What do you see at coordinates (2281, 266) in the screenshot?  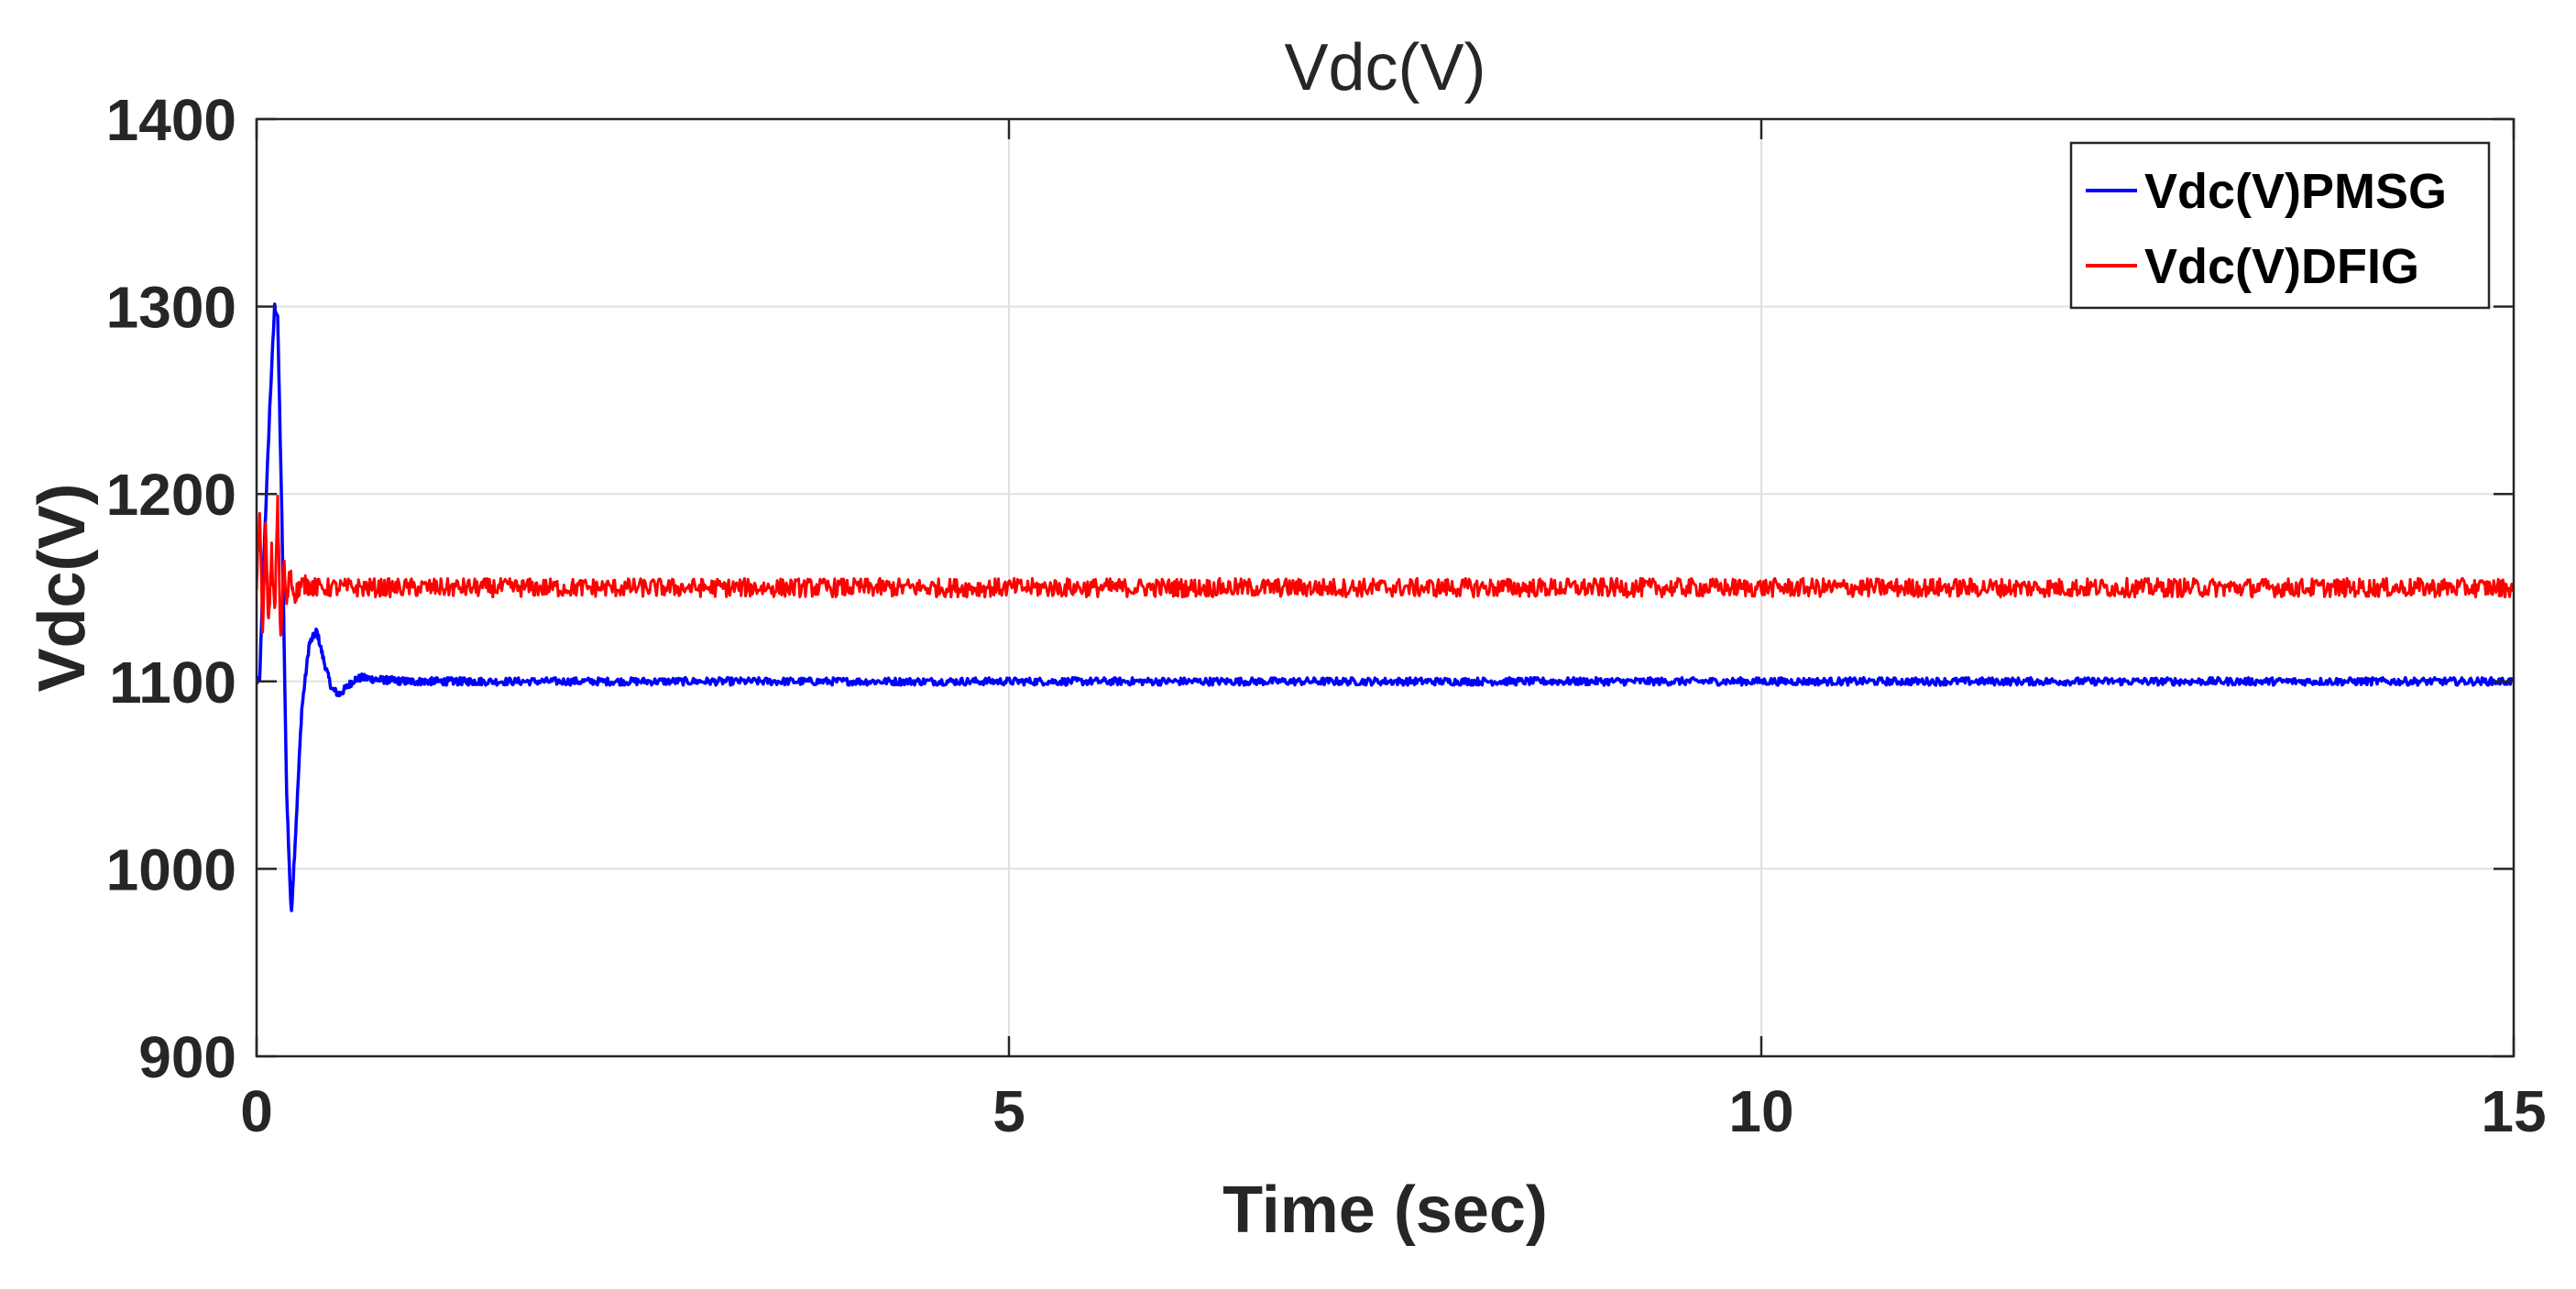 I see `legend-entry-label: Vdc(V)DFIG` at bounding box center [2281, 266].